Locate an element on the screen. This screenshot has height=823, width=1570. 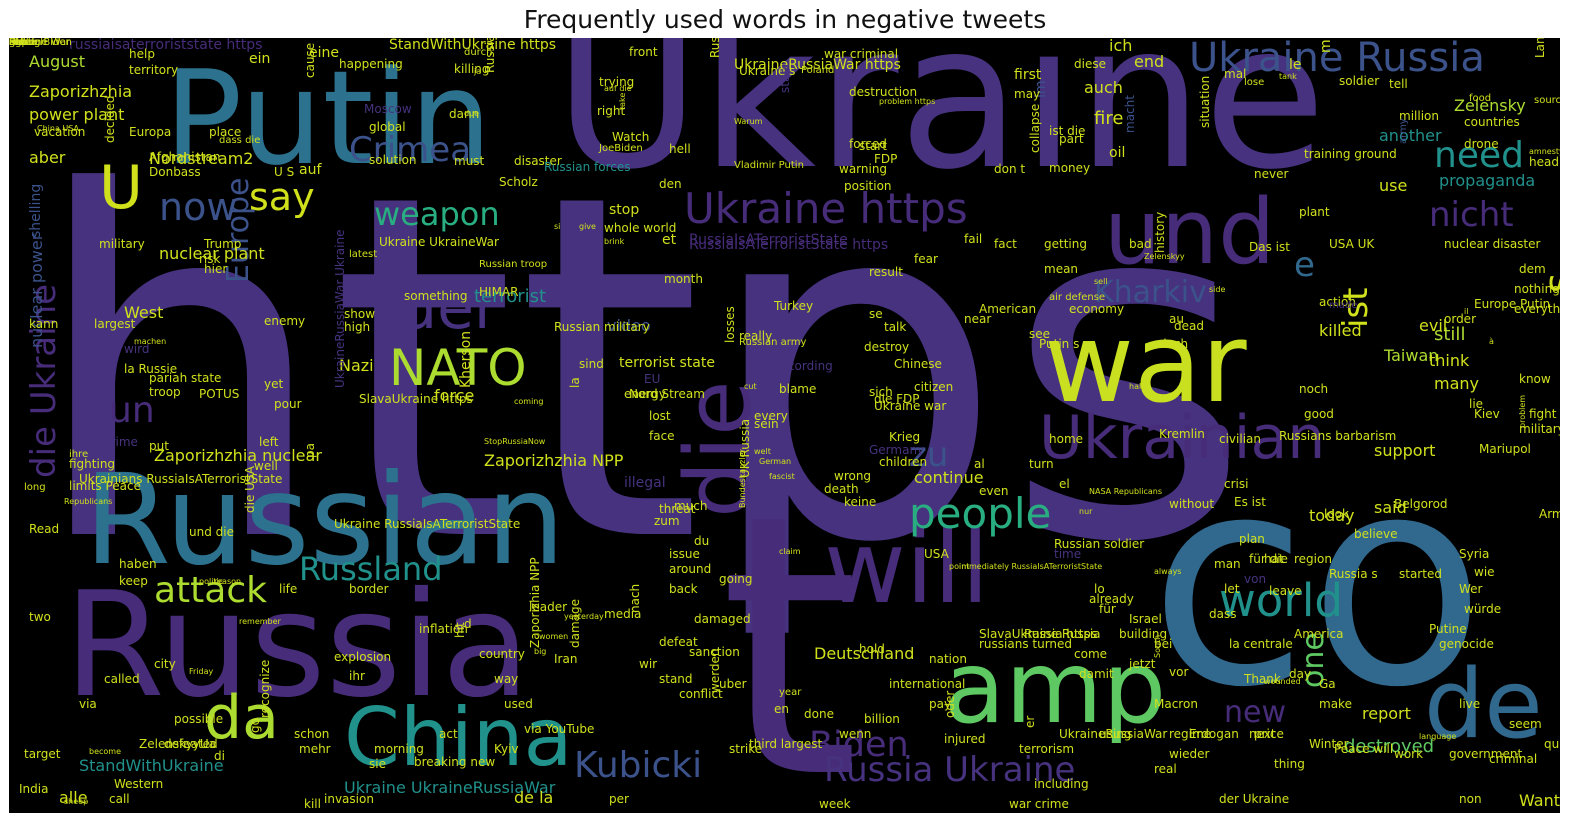
word-477: Ukraine War is located at coordinates (40, 43).